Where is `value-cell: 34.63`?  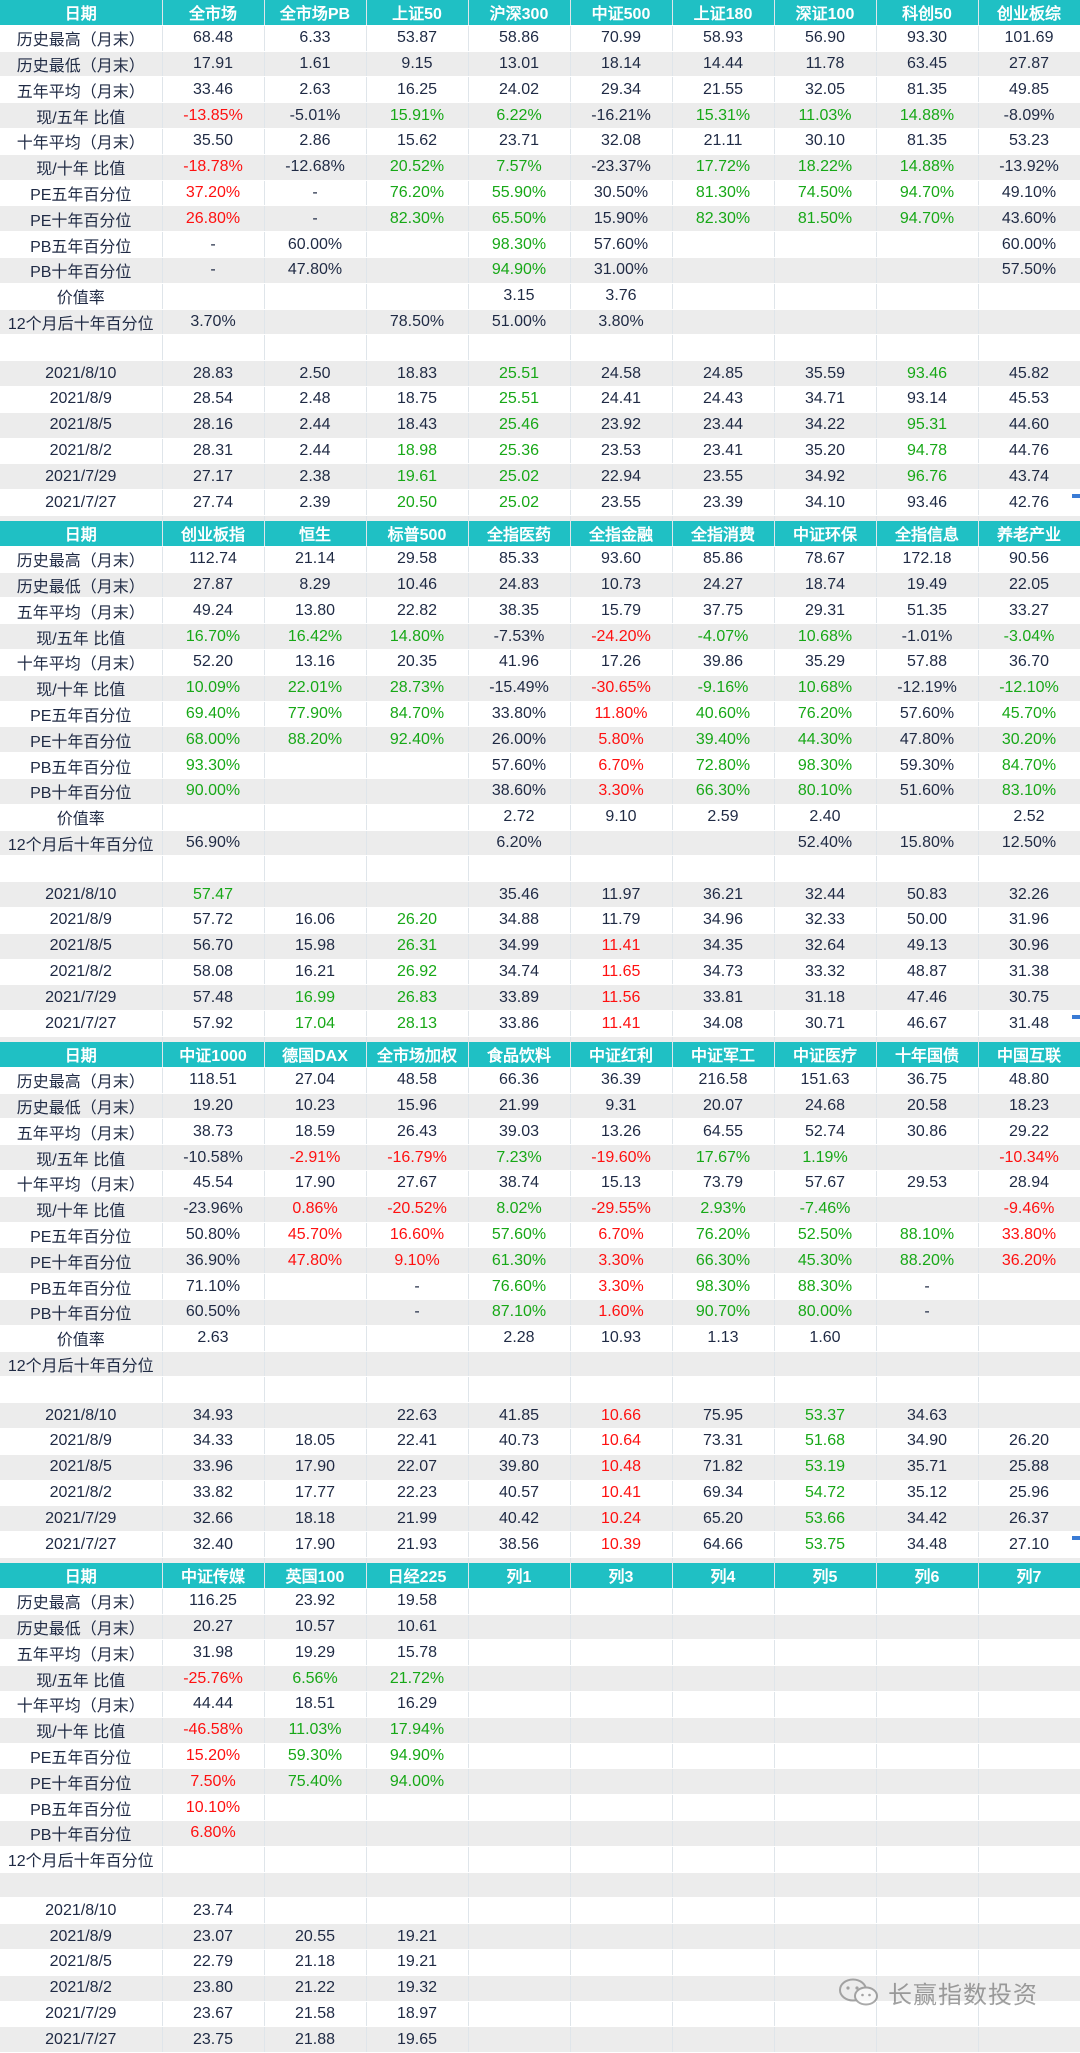 value-cell: 34.63 is located at coordinates (927, 1415).